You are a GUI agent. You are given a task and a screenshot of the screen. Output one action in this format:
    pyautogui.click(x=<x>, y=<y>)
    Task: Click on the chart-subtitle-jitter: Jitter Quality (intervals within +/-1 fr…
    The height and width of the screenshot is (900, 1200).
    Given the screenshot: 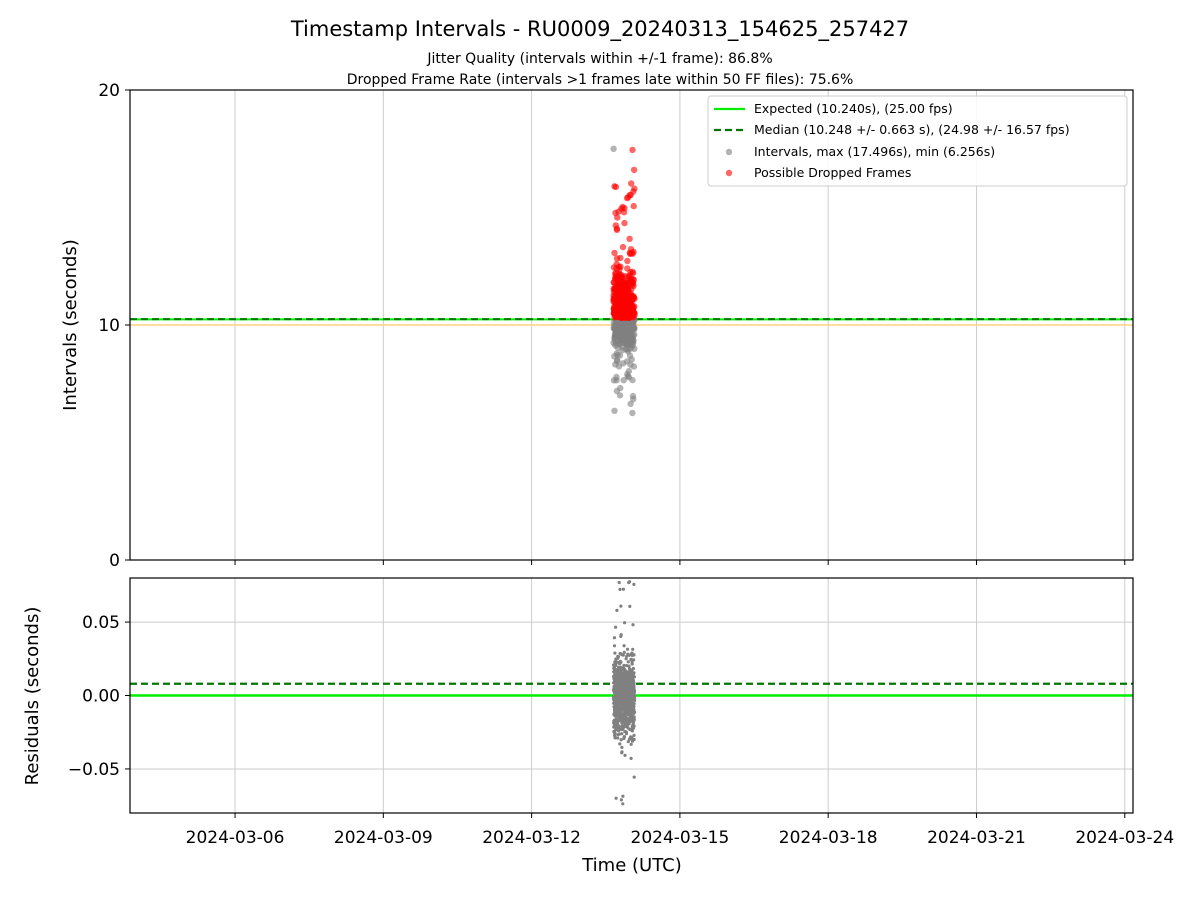 What is the action you would take?
    pyautogui.click(x=599, y=59)
    